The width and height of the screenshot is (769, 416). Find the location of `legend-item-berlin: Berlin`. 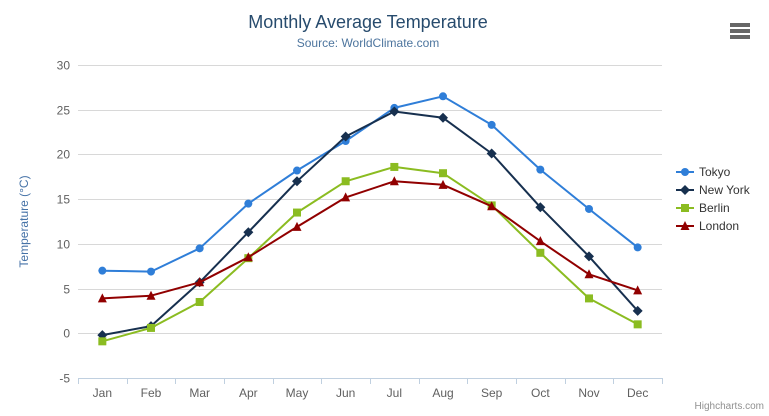

legend-item-berlin: Berlin is located at coordinates (713, 208).